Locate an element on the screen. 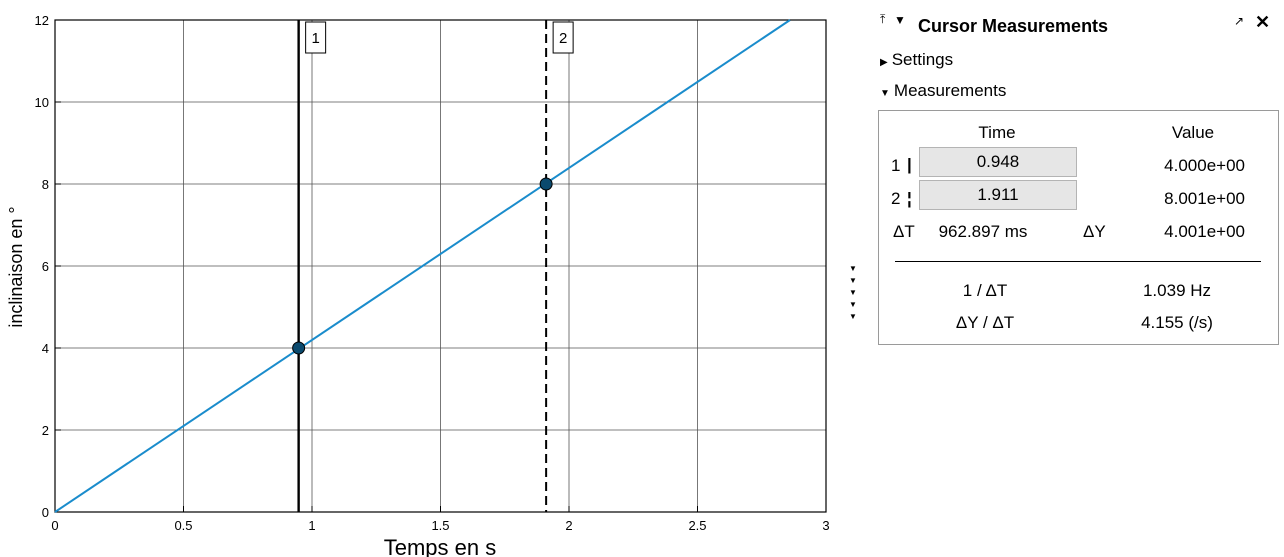 Image resolution: width=1284 pixels, height=557 pixels. cursor-2-label: 2 is located at coordinates (563, 38).